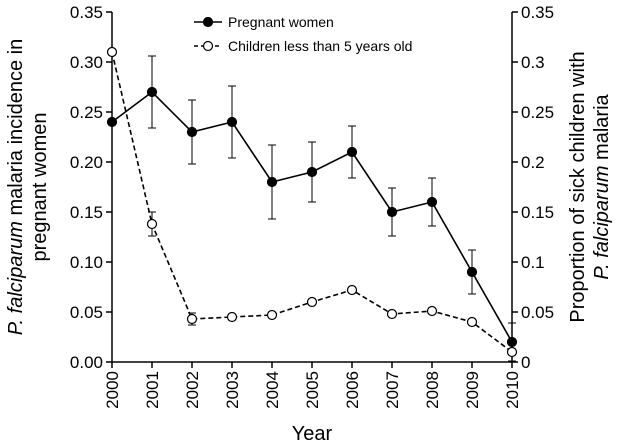 The width and height of the screenshot is (625, 447). Describe the element at coordinates (512, 390) in the screenshot. I see `x-tick-label: 2010` at that location.